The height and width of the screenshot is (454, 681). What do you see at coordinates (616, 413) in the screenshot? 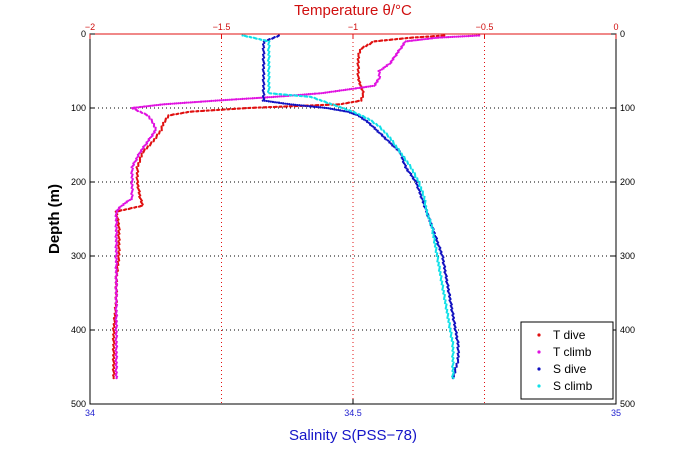
I see `salinity-tick-label: 35` at bounding box center [616, 413].